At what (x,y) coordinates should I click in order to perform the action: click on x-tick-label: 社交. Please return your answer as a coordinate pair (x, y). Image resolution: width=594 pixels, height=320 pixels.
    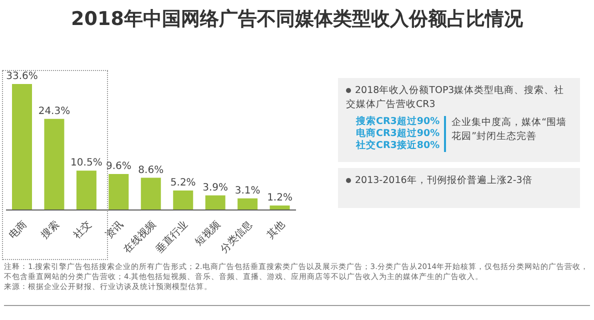
    Looking at the image, I should click on (82, 230).